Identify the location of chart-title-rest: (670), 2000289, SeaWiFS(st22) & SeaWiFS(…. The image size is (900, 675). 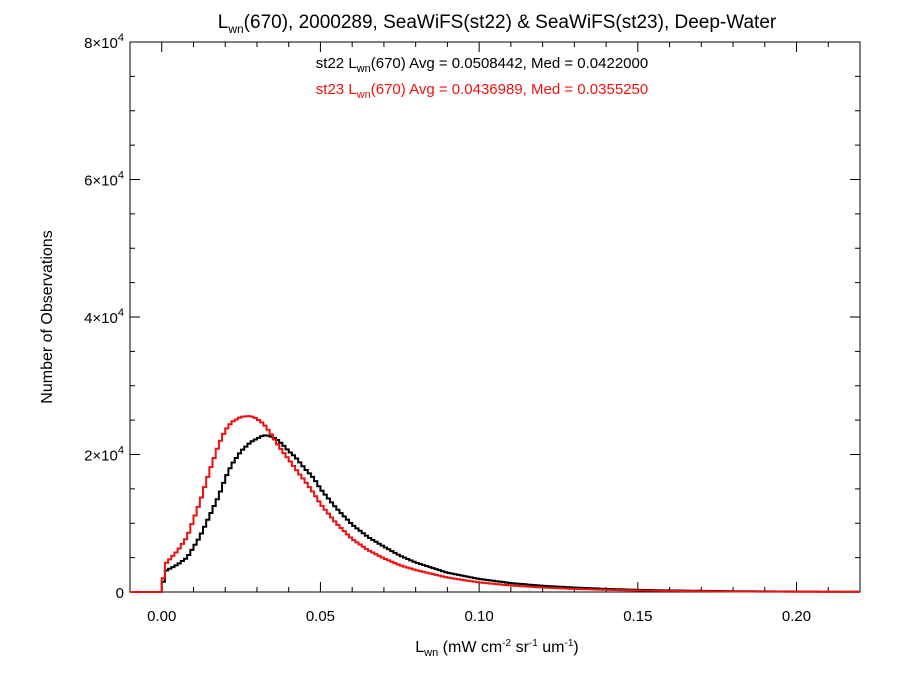
(510, 22).